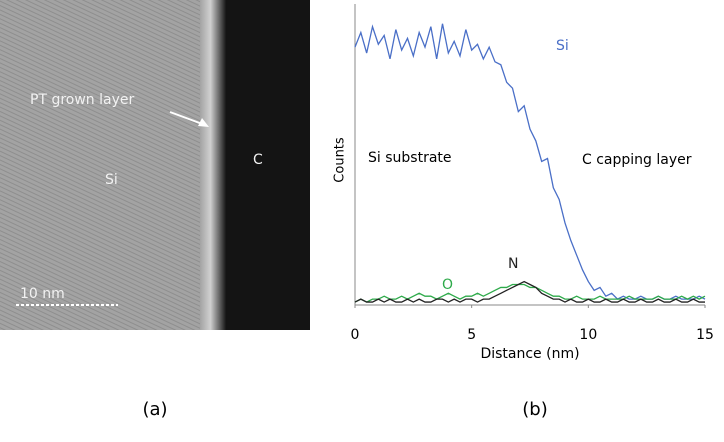  What do you see at coordinates (187, 118) in the screenshot?
I see `arrow` at bounding box center [187, 118].